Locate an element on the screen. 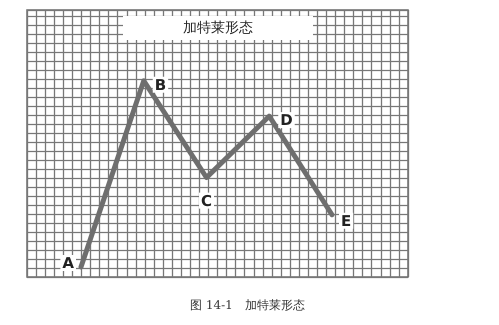 The width and height of the screenshot is (499, 325). annotation: A is located at coordinates (68, 263).